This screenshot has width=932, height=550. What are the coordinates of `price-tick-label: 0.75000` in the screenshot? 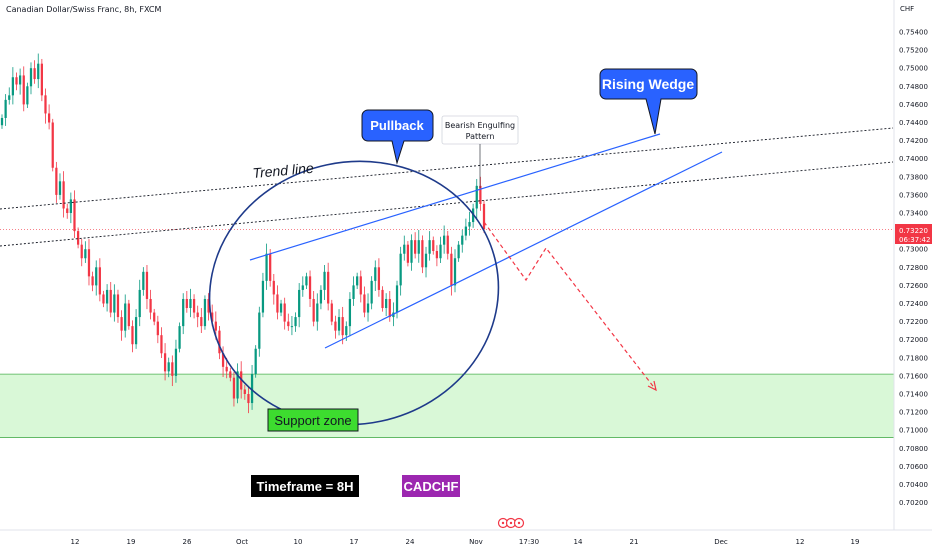 It's located at (913, 69).